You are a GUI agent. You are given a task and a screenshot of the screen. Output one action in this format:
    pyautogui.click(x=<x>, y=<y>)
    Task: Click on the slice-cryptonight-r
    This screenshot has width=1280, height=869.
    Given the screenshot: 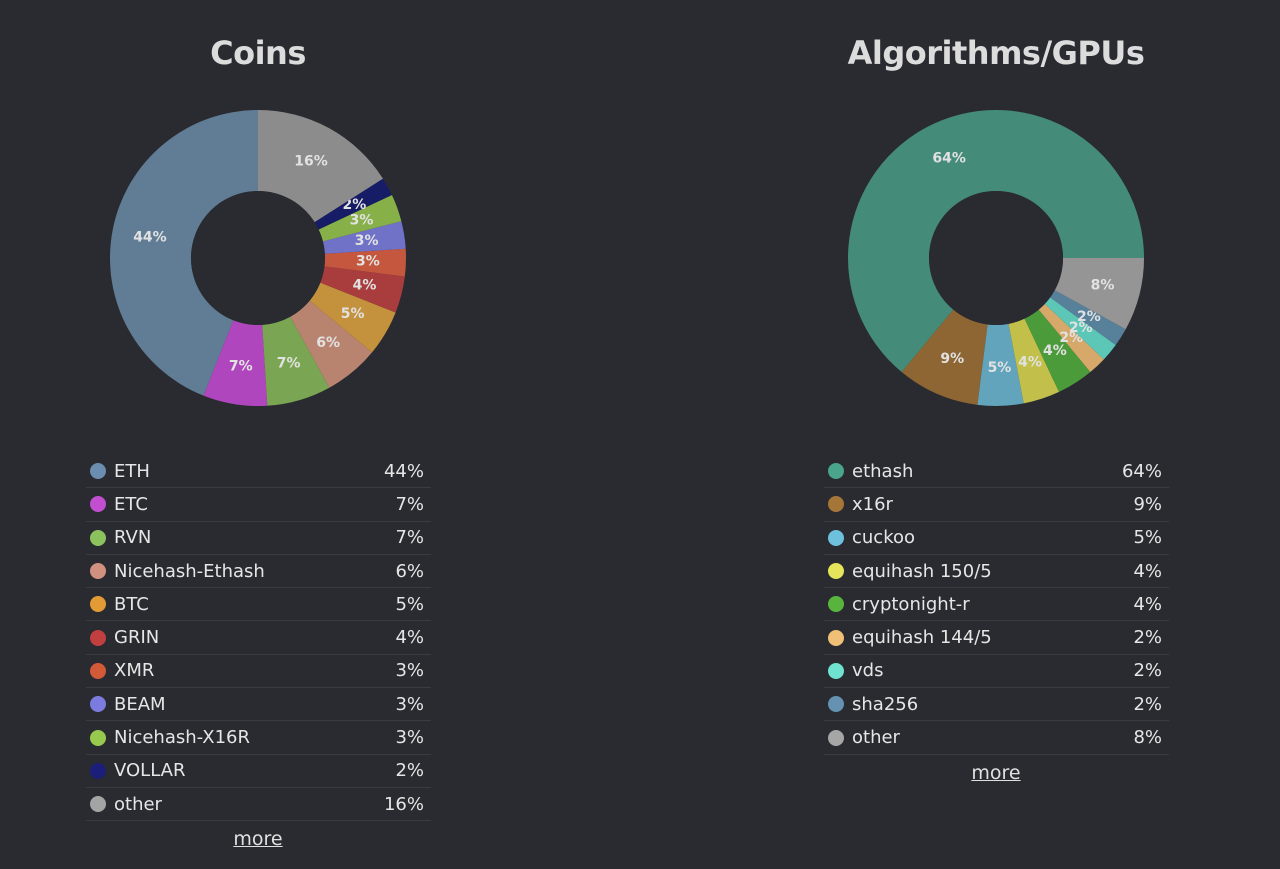 What is the action you would take?
    pyautogui.click(x=1057, y=350)
    